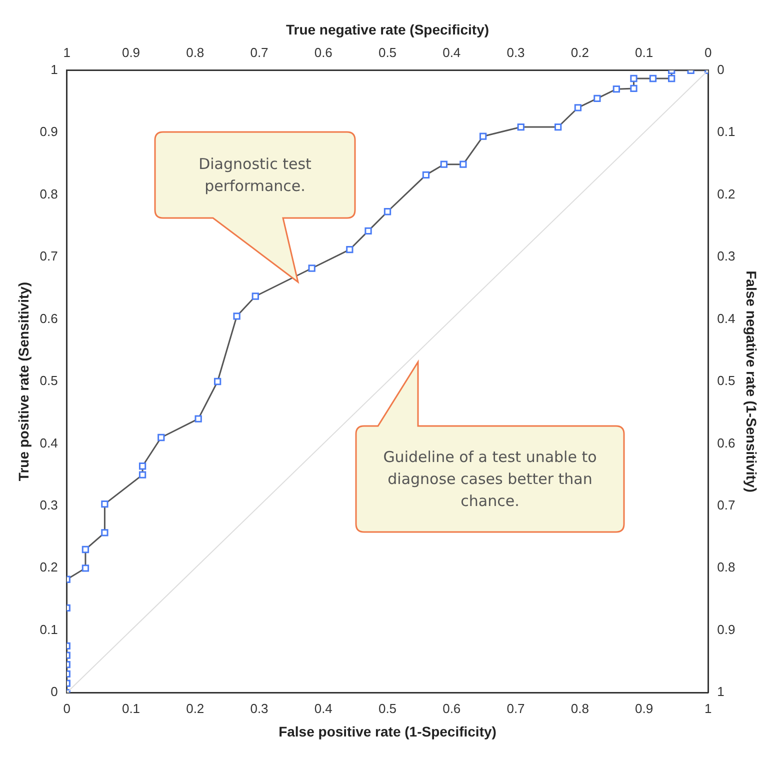  I want to click on y2-axis-title: False negative rate (1-Sensitivity), so click(752, 381).